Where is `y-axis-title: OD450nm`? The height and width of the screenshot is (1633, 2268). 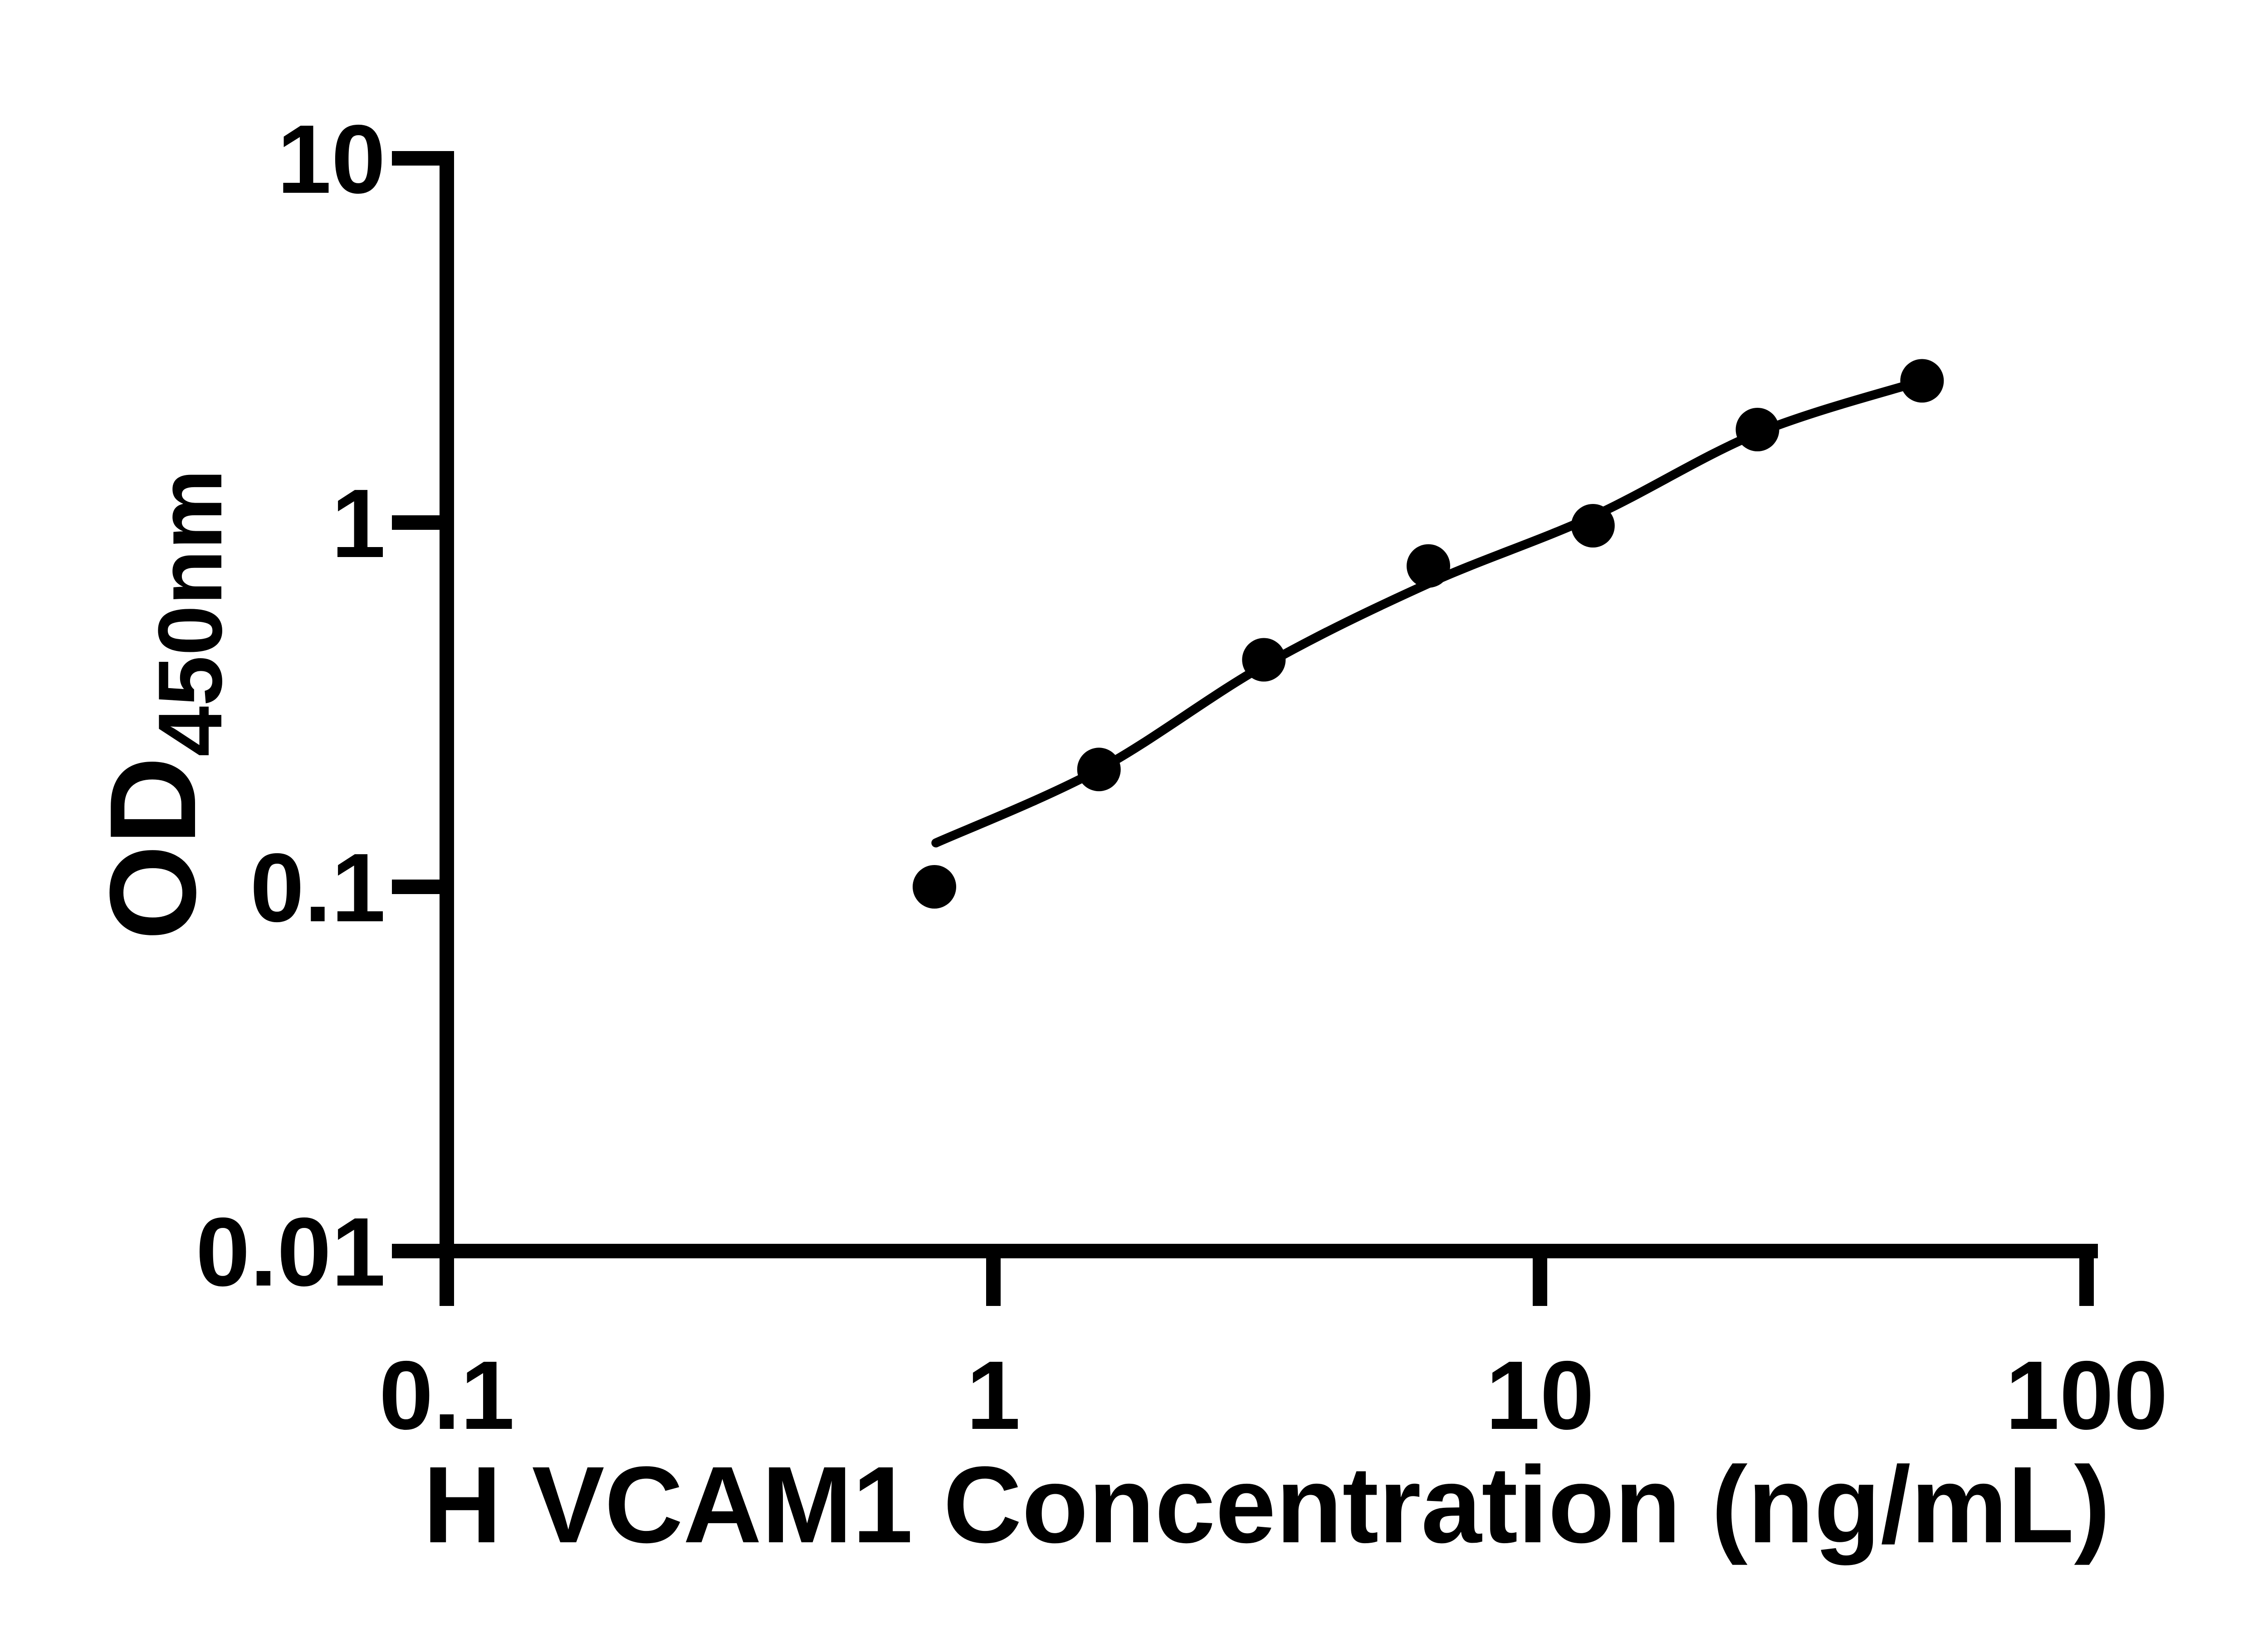 y-axis-title: OD450nm is located at coordinates (163, 704).